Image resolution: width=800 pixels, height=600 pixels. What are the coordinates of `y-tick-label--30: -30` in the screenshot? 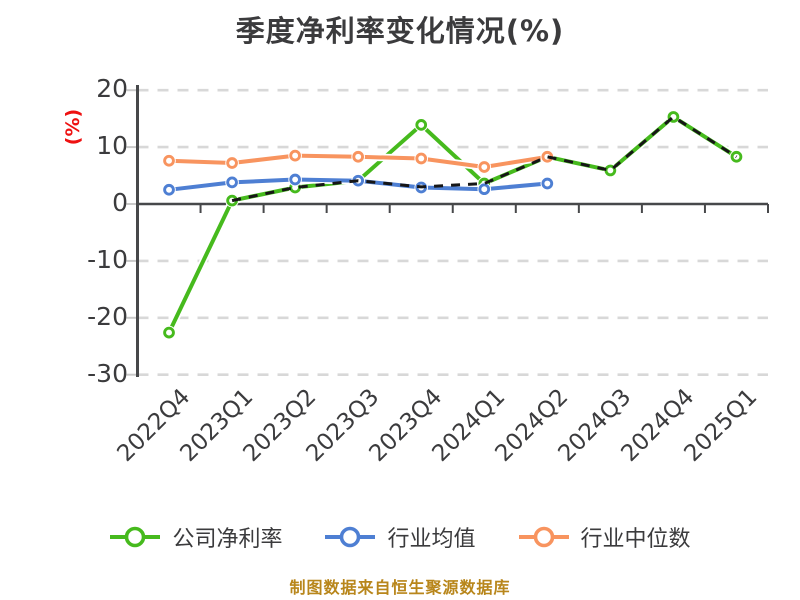 It's located at (107, 373).